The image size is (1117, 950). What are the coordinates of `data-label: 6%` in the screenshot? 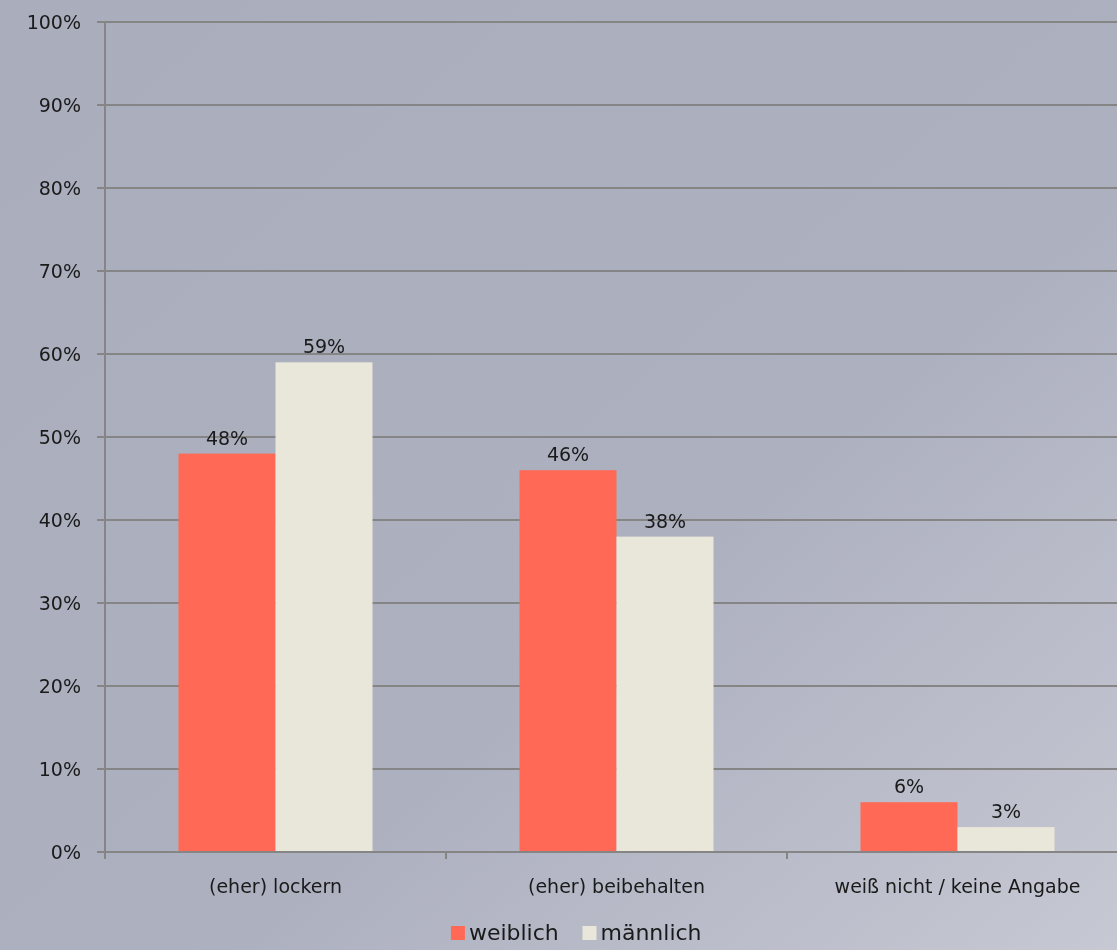 It's located at (909, 786).